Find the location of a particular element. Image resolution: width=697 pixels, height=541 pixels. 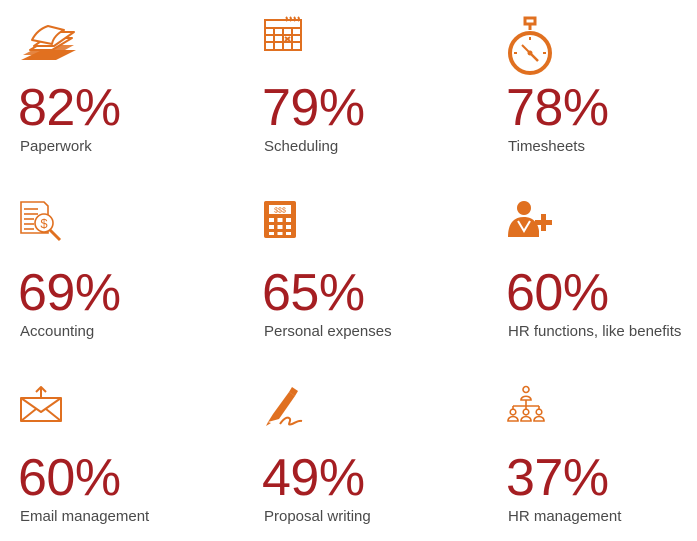

stat-value: 79% is located at coordinates (313, 108).